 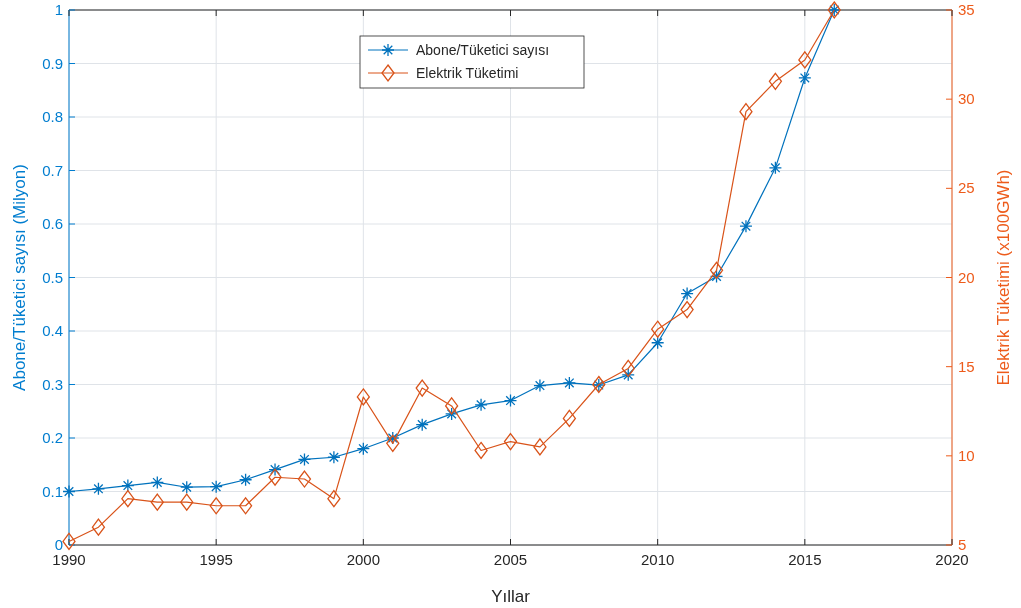 What do you see at coordinates (58, 544) in the screenshot?
I see `y-tick-label: 0` at bounding box center [58, 544].